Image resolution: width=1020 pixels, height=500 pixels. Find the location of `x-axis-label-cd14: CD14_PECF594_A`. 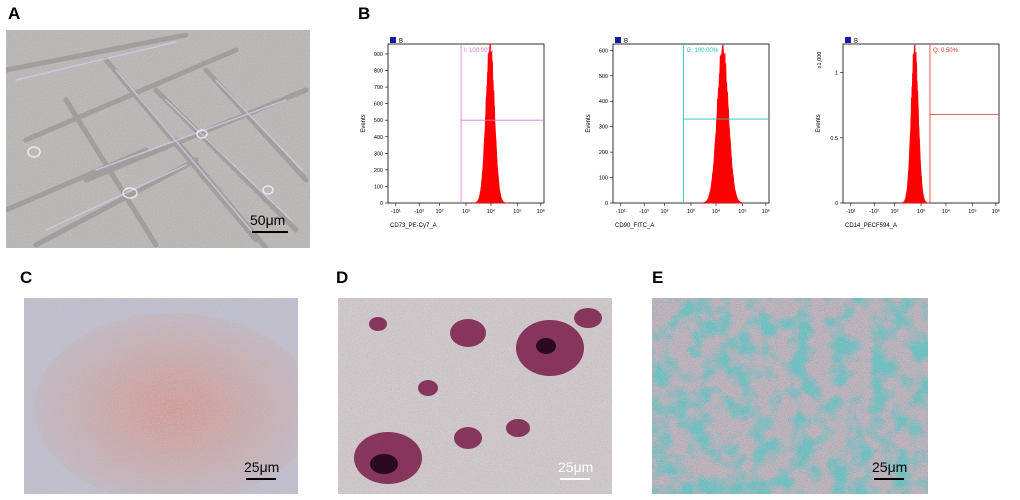

x-axis-label-cd14: CD14_PECF594_A is located at coordinates (871, 226).